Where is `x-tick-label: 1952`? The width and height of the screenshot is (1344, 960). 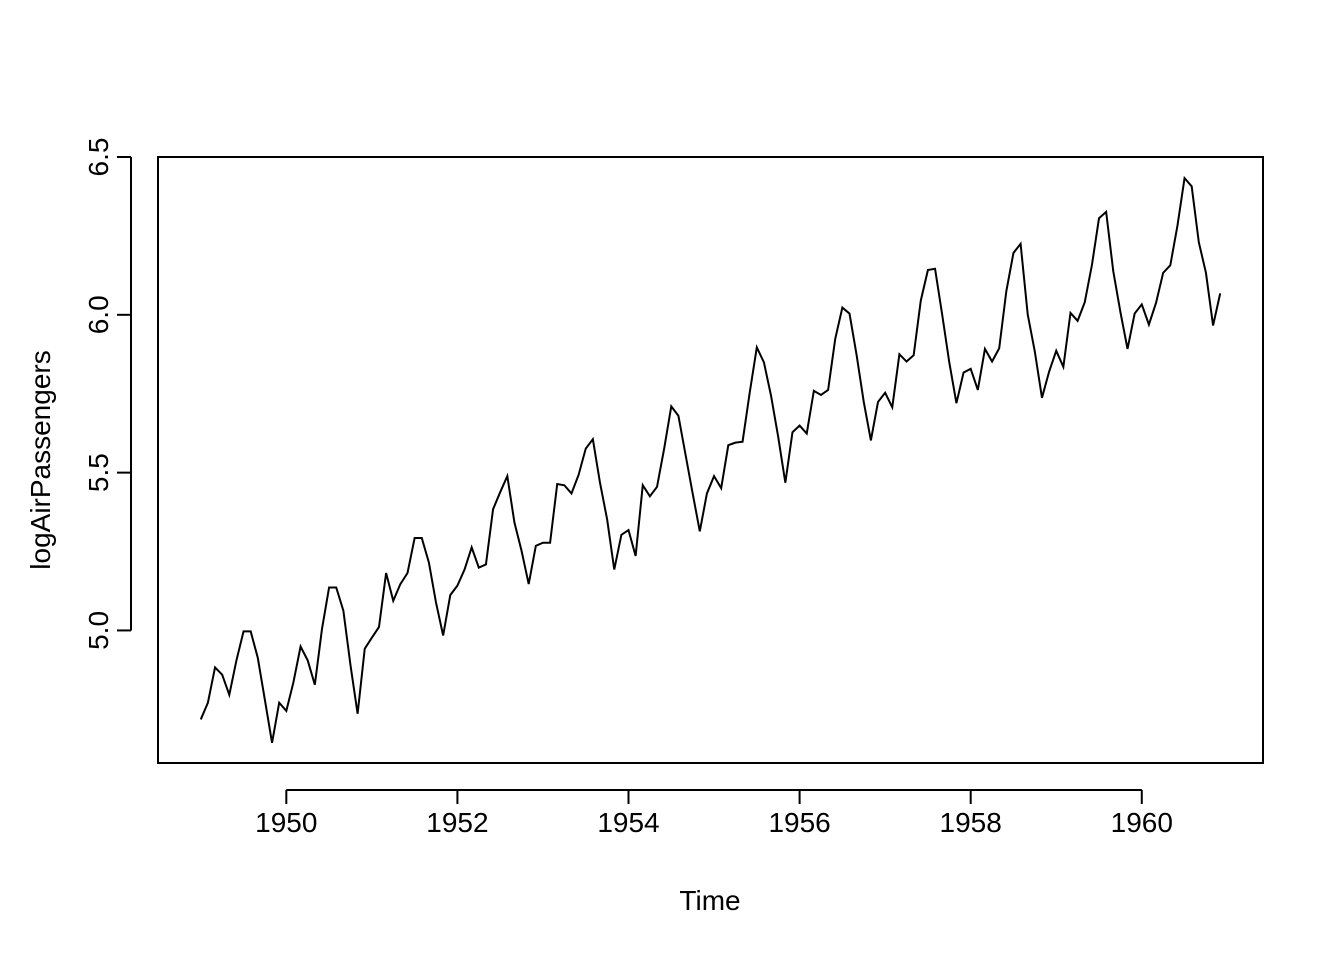
x-tick-label: 1952 is located at coordinates (457, 822).